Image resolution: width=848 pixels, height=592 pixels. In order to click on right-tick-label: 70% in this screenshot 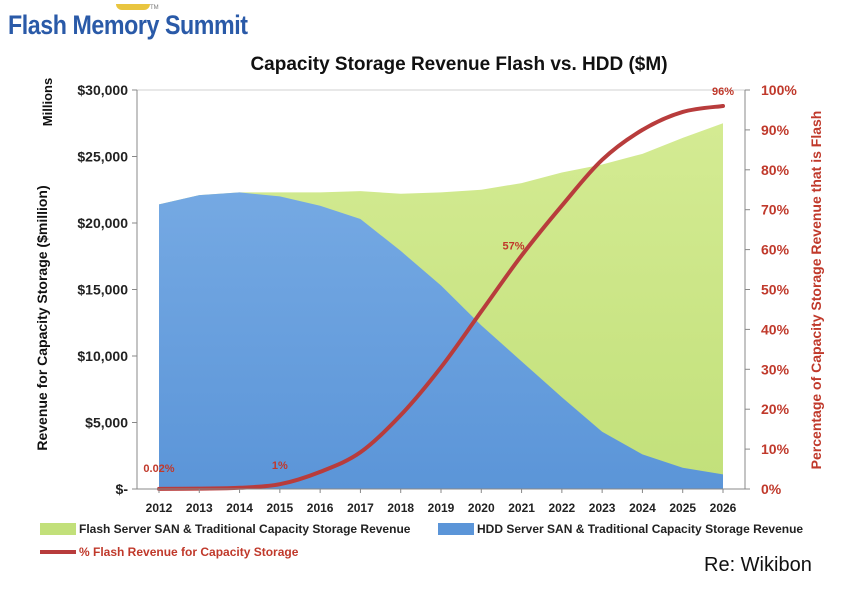, I will do `click(775, 210)`.